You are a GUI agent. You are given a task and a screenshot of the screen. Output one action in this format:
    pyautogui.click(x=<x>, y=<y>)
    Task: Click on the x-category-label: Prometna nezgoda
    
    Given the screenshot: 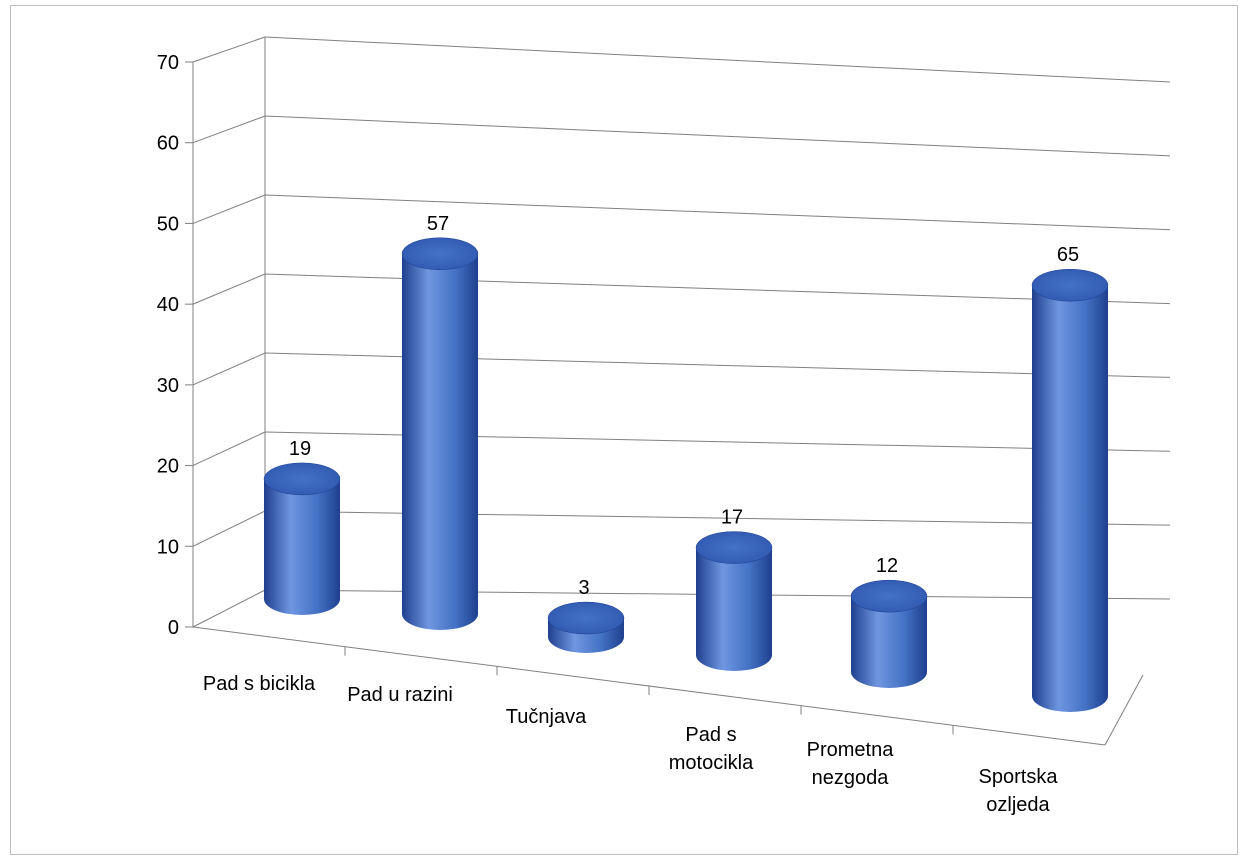 What is the action you would take?
    pyautogui.click(x=851, y=764)
    